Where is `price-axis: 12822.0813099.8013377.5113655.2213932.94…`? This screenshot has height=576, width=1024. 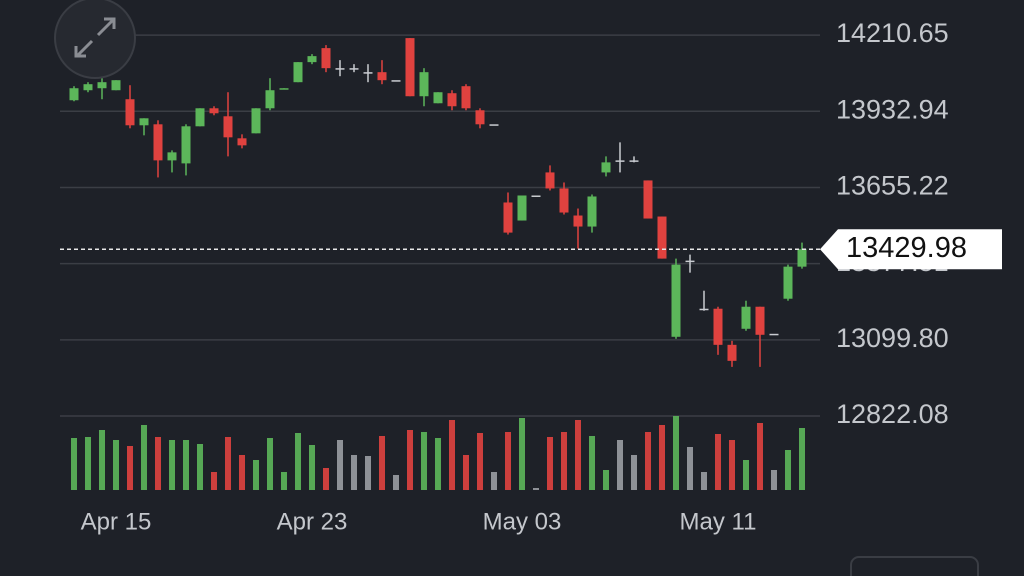 price-axis: 12822.0813099.8013377.5113655.2213932.94… is located at coordinates (911, 223).